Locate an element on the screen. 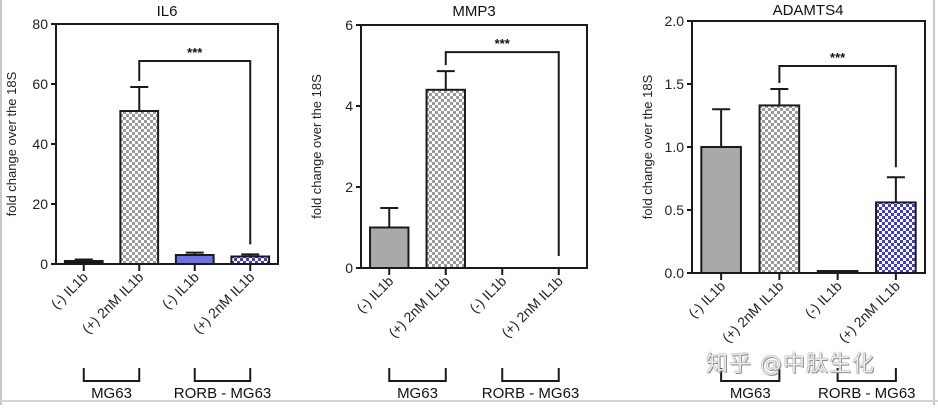 The width and height of the screenshot is (938, 410). frame-right-border is located at coordinates (934, 202).